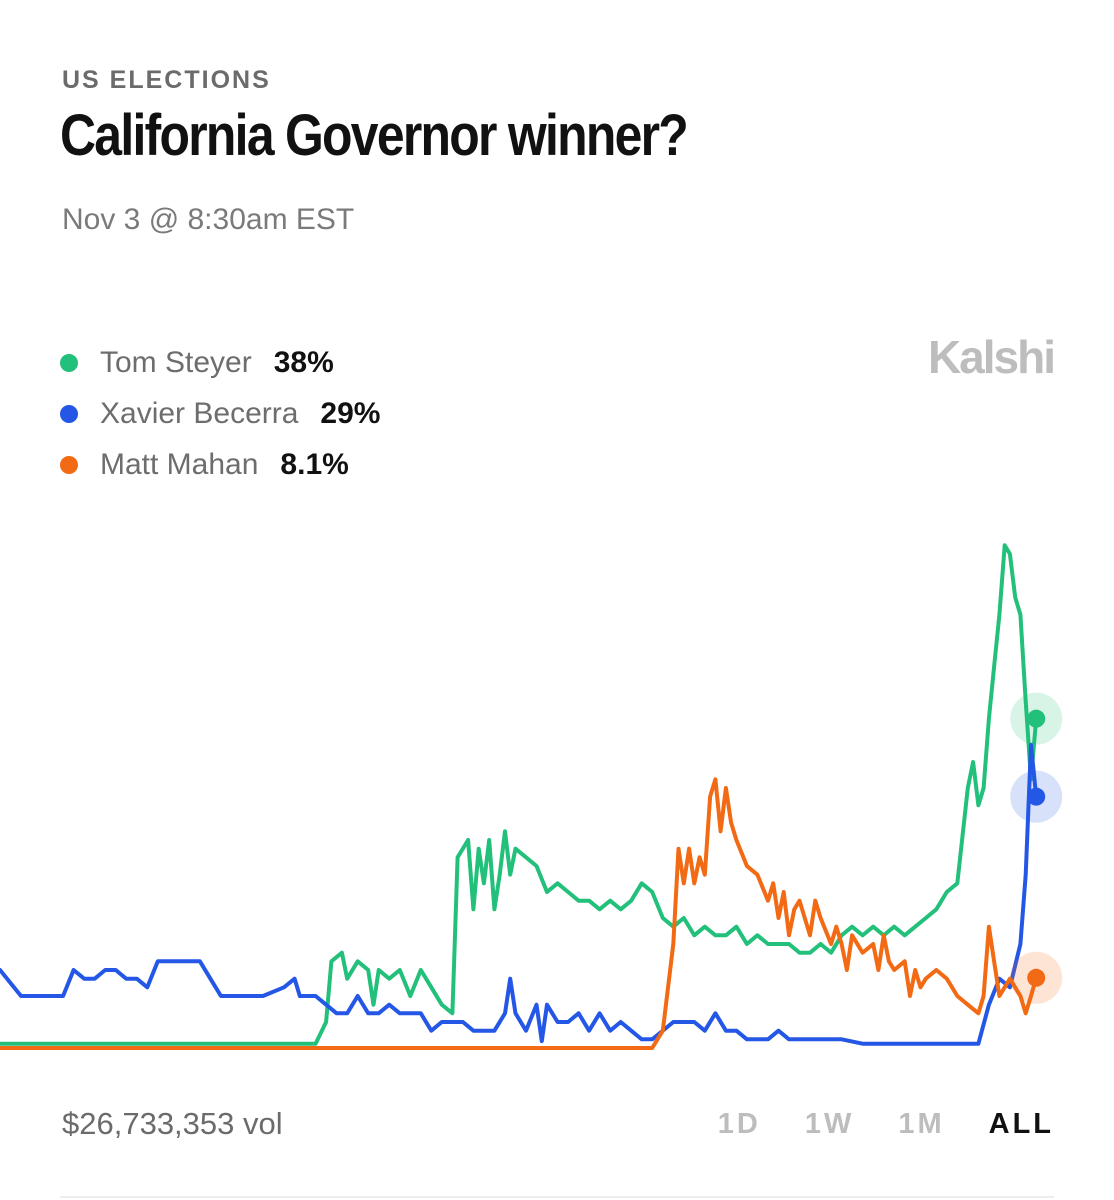  What do you see at coordinates (176, 362) in the screenshot?
I see `legend-name: Tom Steyer` at bounding box center [176, 362].